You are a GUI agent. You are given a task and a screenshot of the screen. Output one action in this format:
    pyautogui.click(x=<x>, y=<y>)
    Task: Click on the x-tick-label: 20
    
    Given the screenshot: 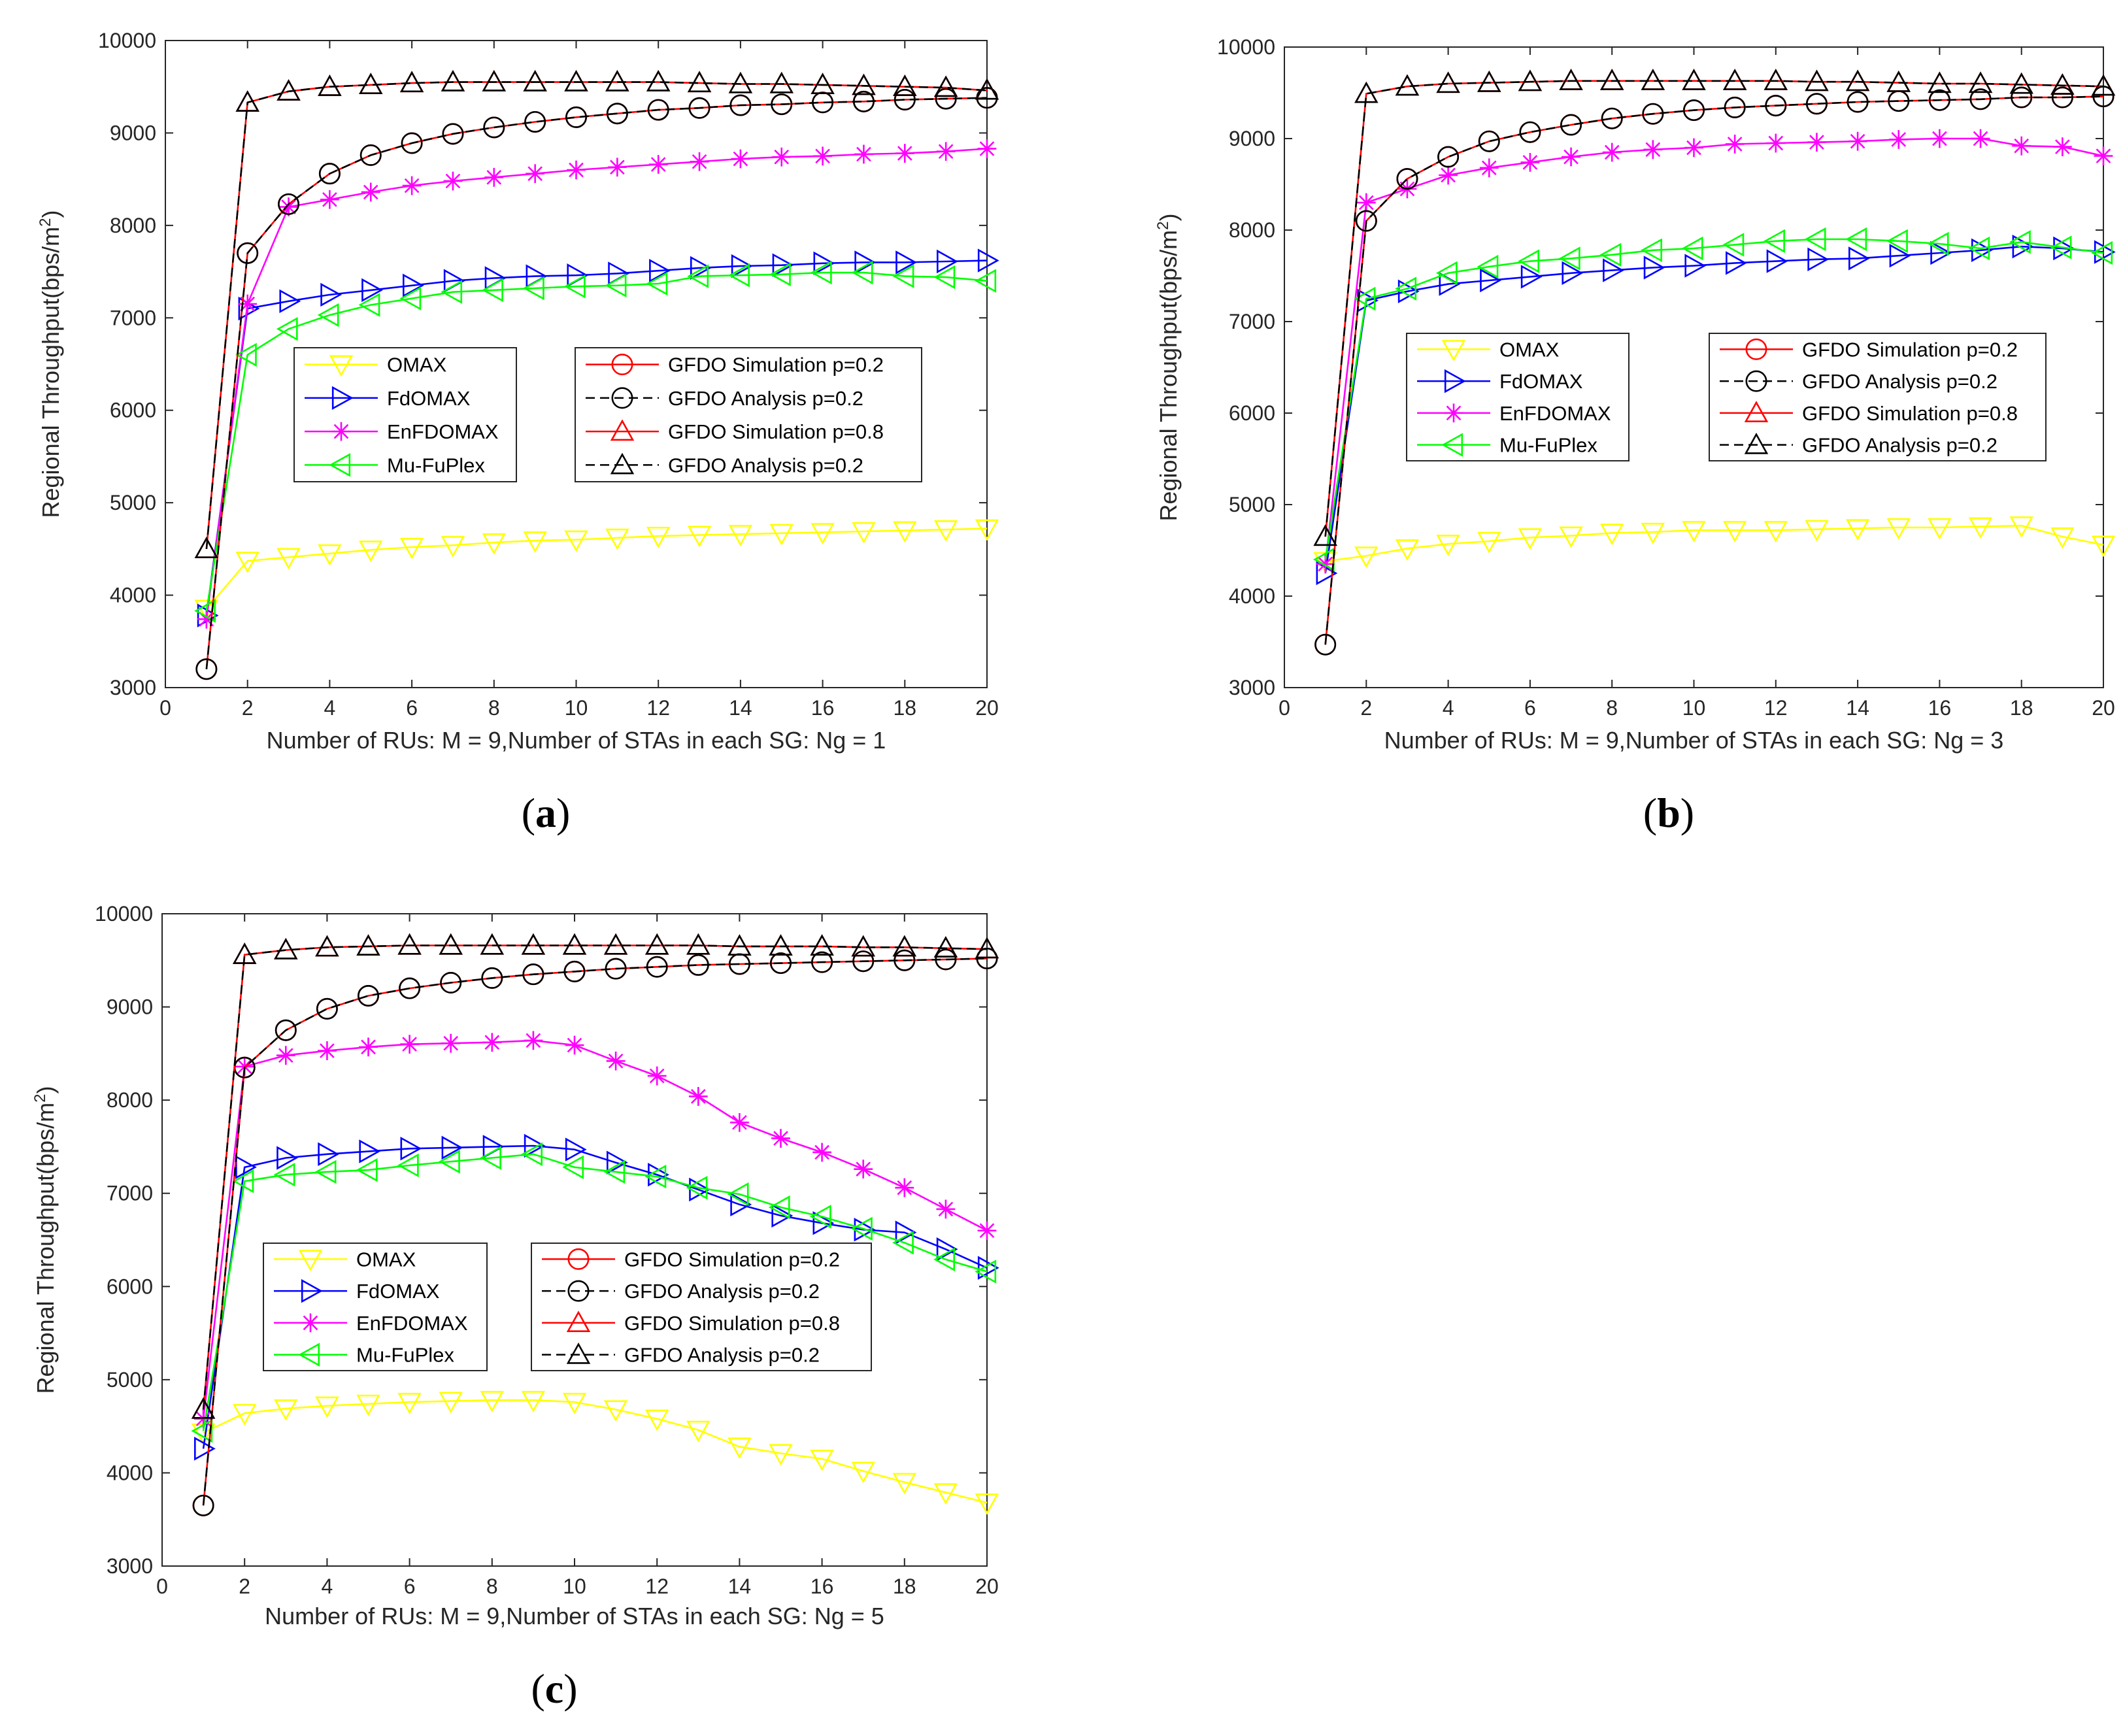 What is the action you would take?
    pyautogui.click(x=987, y=708)
    